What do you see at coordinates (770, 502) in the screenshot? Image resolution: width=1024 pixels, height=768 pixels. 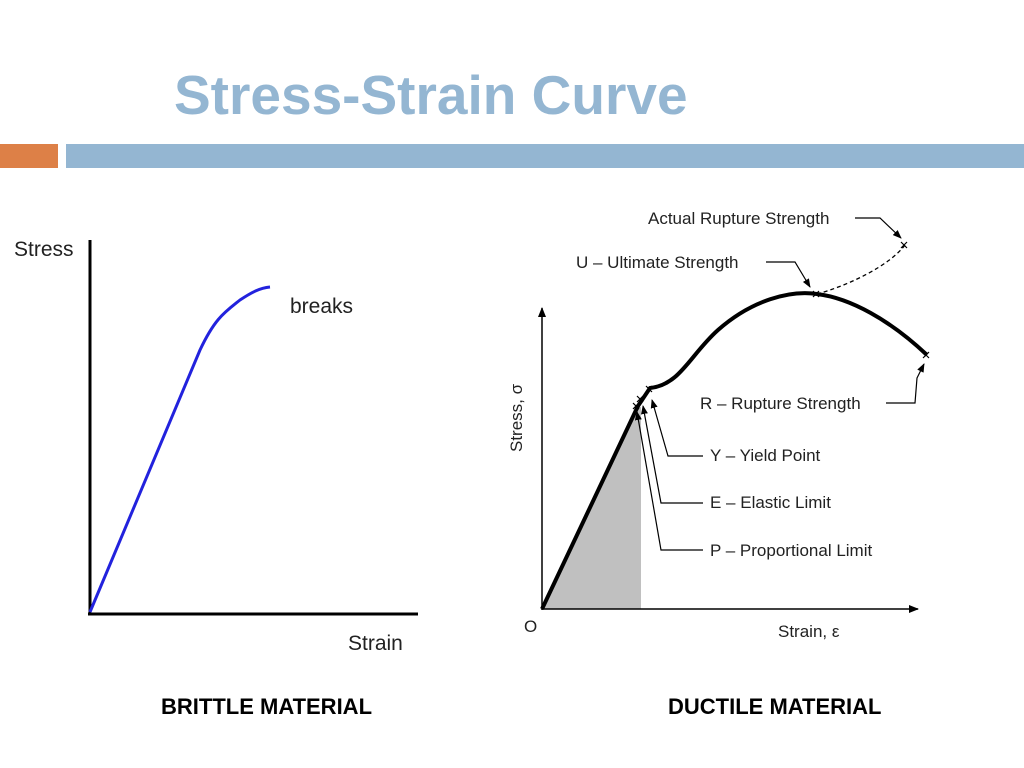 I see `elastic-limit-label: E – Elastic Limit` at bounding box center [770, 502].